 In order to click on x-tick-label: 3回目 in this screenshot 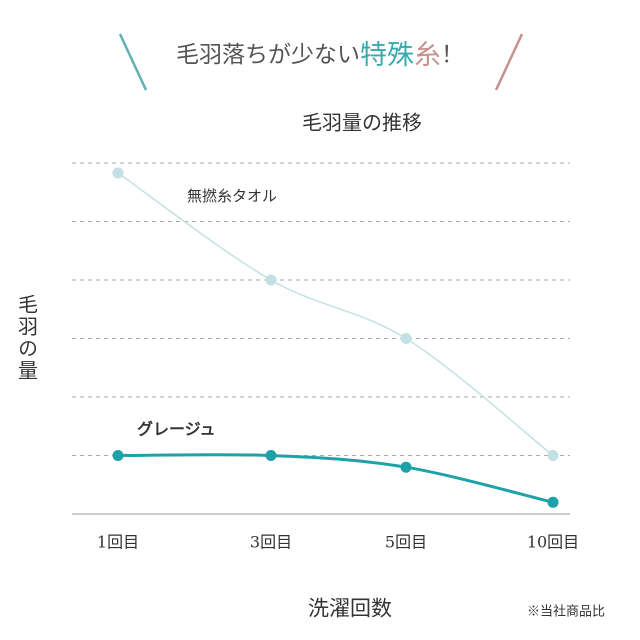, I will do `click(271, 542)`.